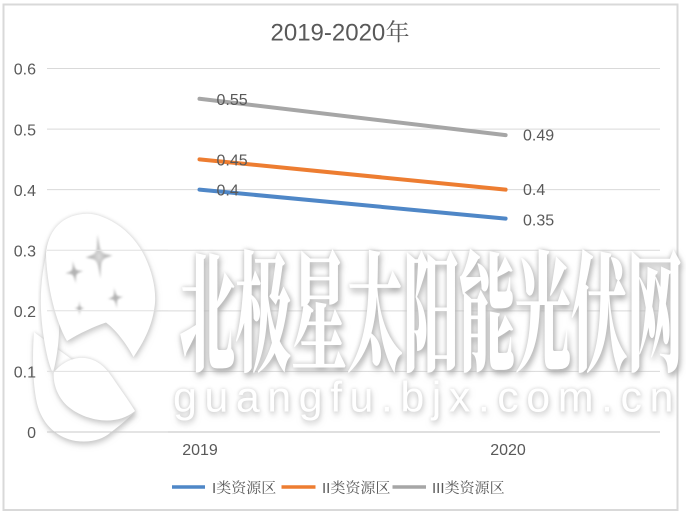 Image resolution: width=686 pixels, height=515 pixels. Describe the element at coordinates (538, 220) in the screenshot. I see `svg-text: 0.35` at that location.